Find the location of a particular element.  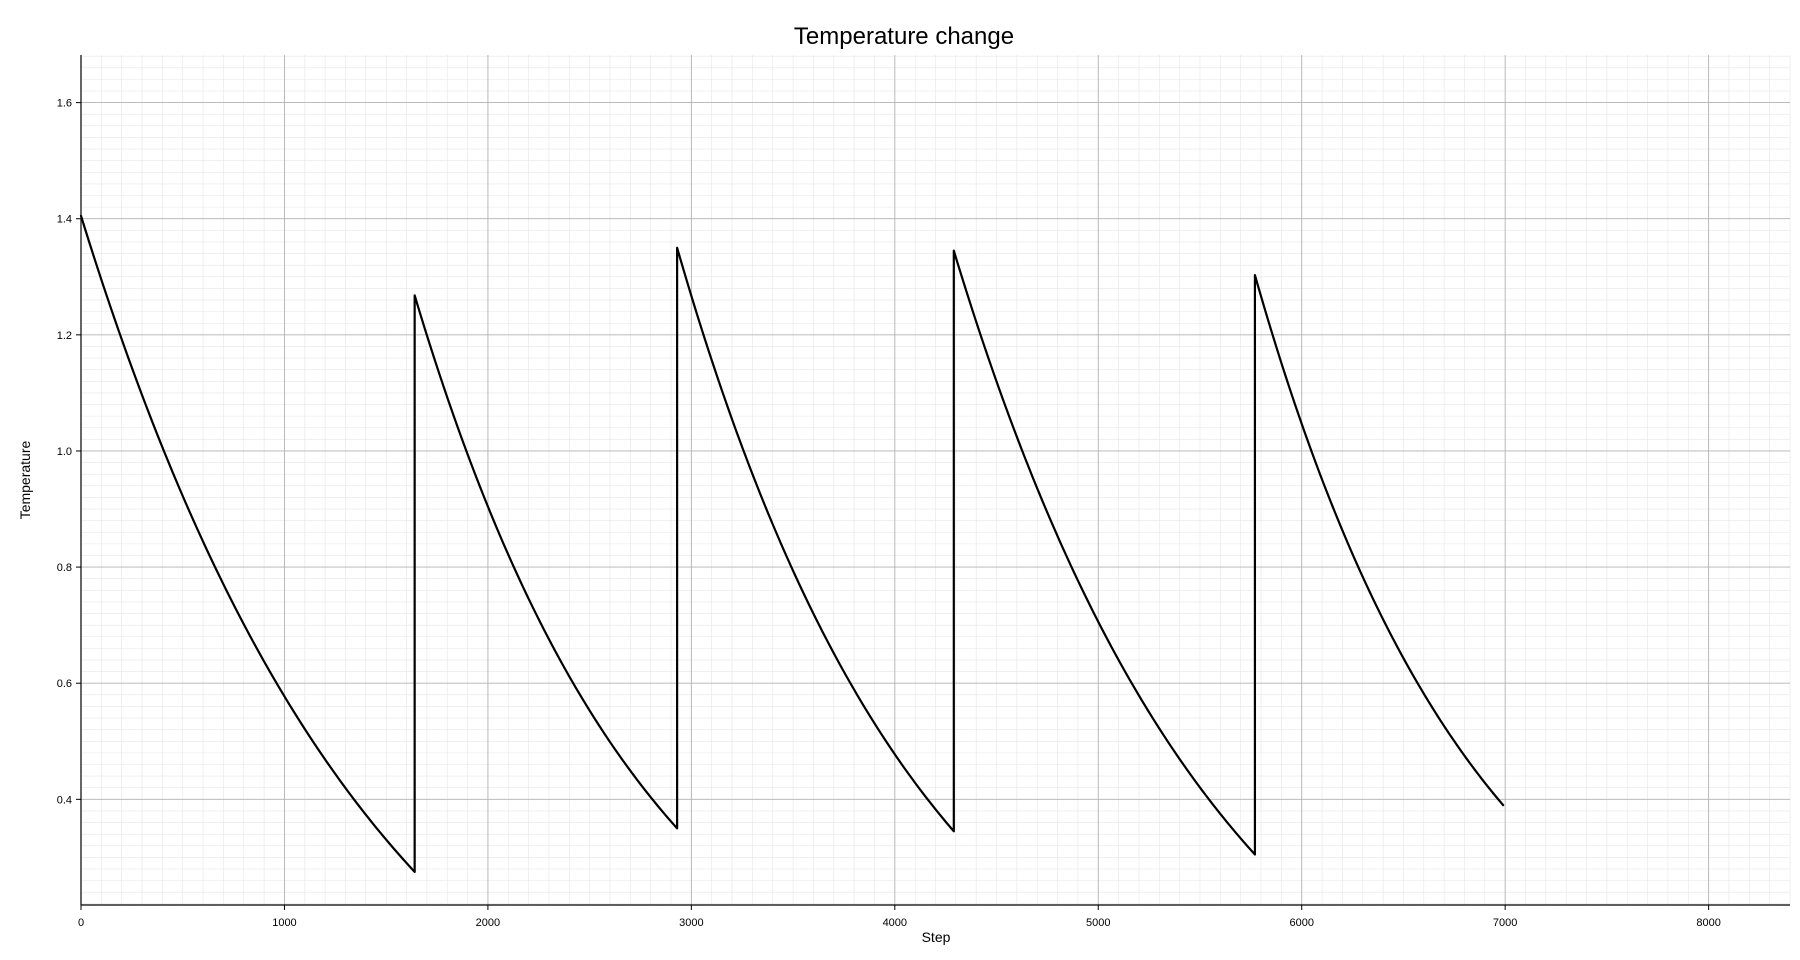

y-tick-label: 1.0 is located at coordinates (64, 452).